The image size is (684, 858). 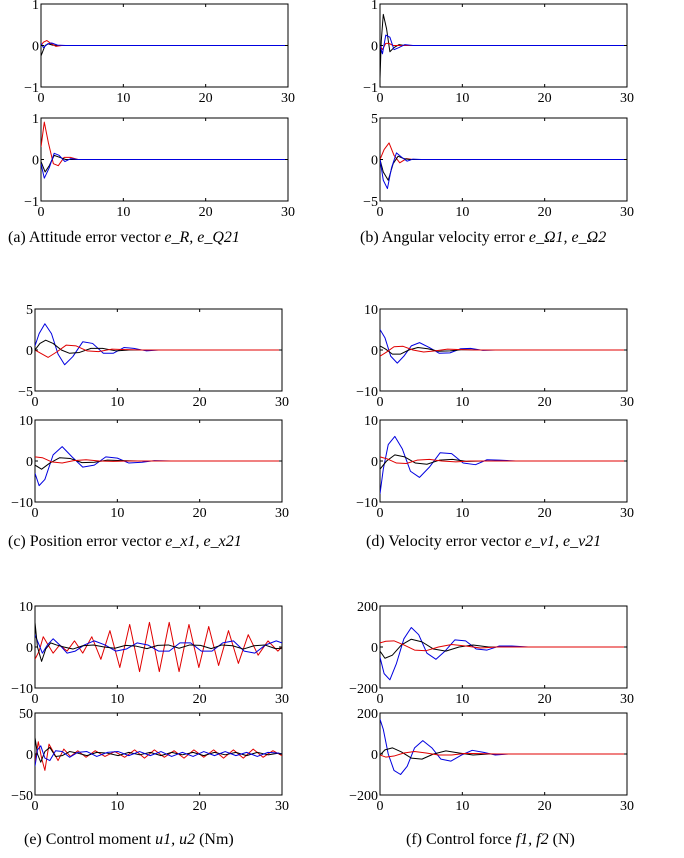 I want to click on caption-a: (a) Attitude error vector e_R, e_Q21, so click(x=124, y=238).